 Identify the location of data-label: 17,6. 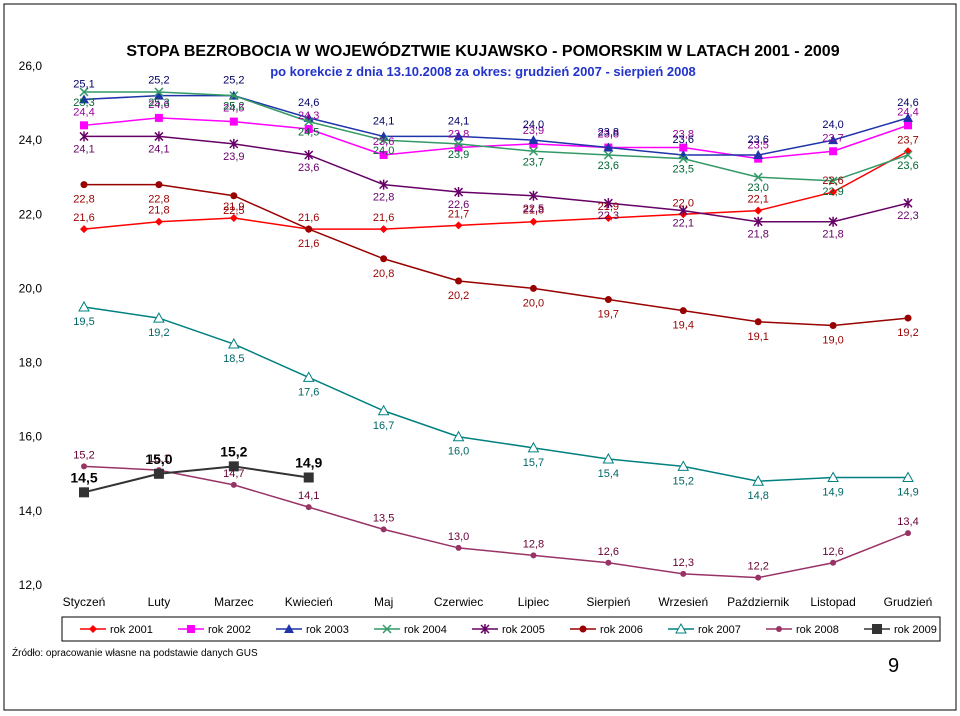
(308, 392).